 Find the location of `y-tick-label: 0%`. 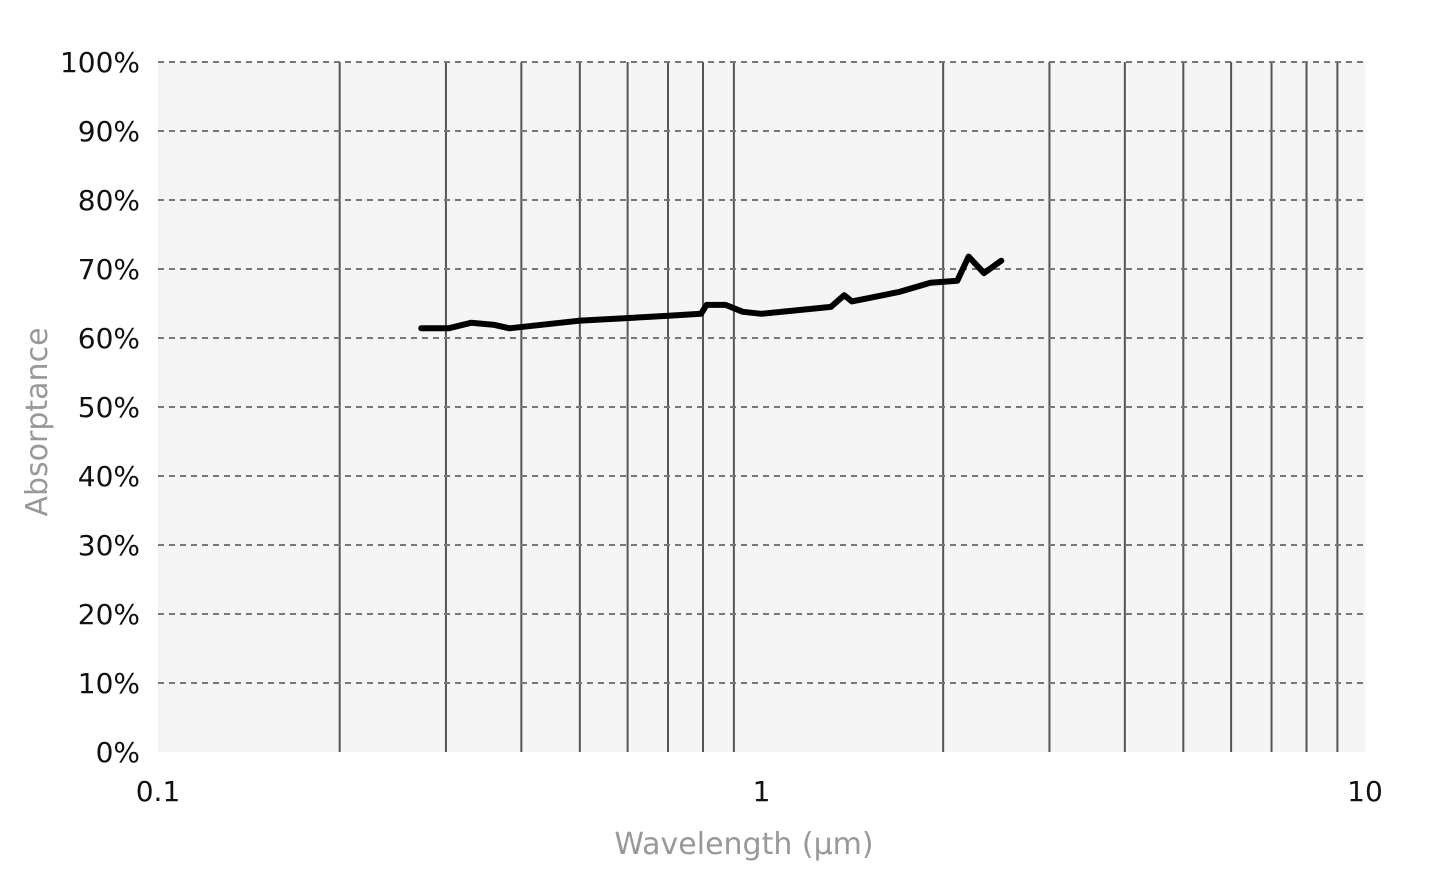

y-tick-label: 0% is located at coordinates (118, 752).